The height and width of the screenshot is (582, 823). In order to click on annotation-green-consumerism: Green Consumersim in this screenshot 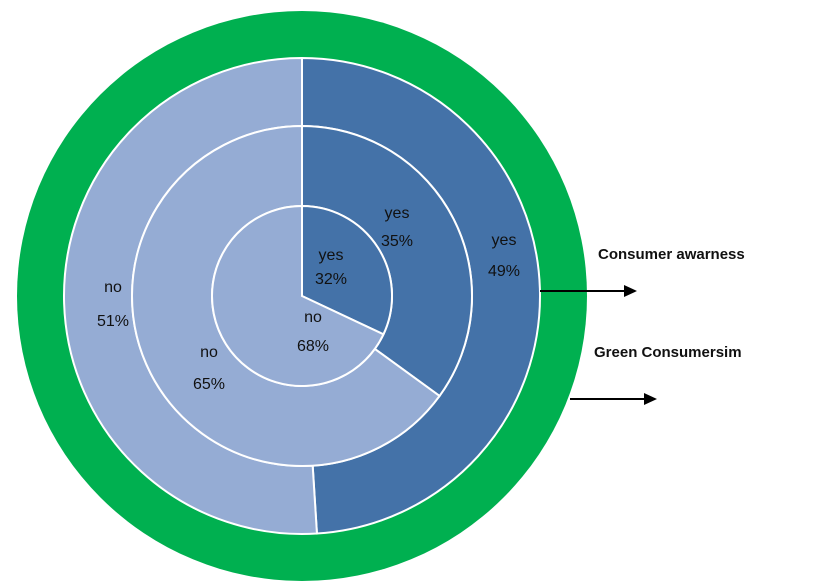, I will do `click(656, 374)`.